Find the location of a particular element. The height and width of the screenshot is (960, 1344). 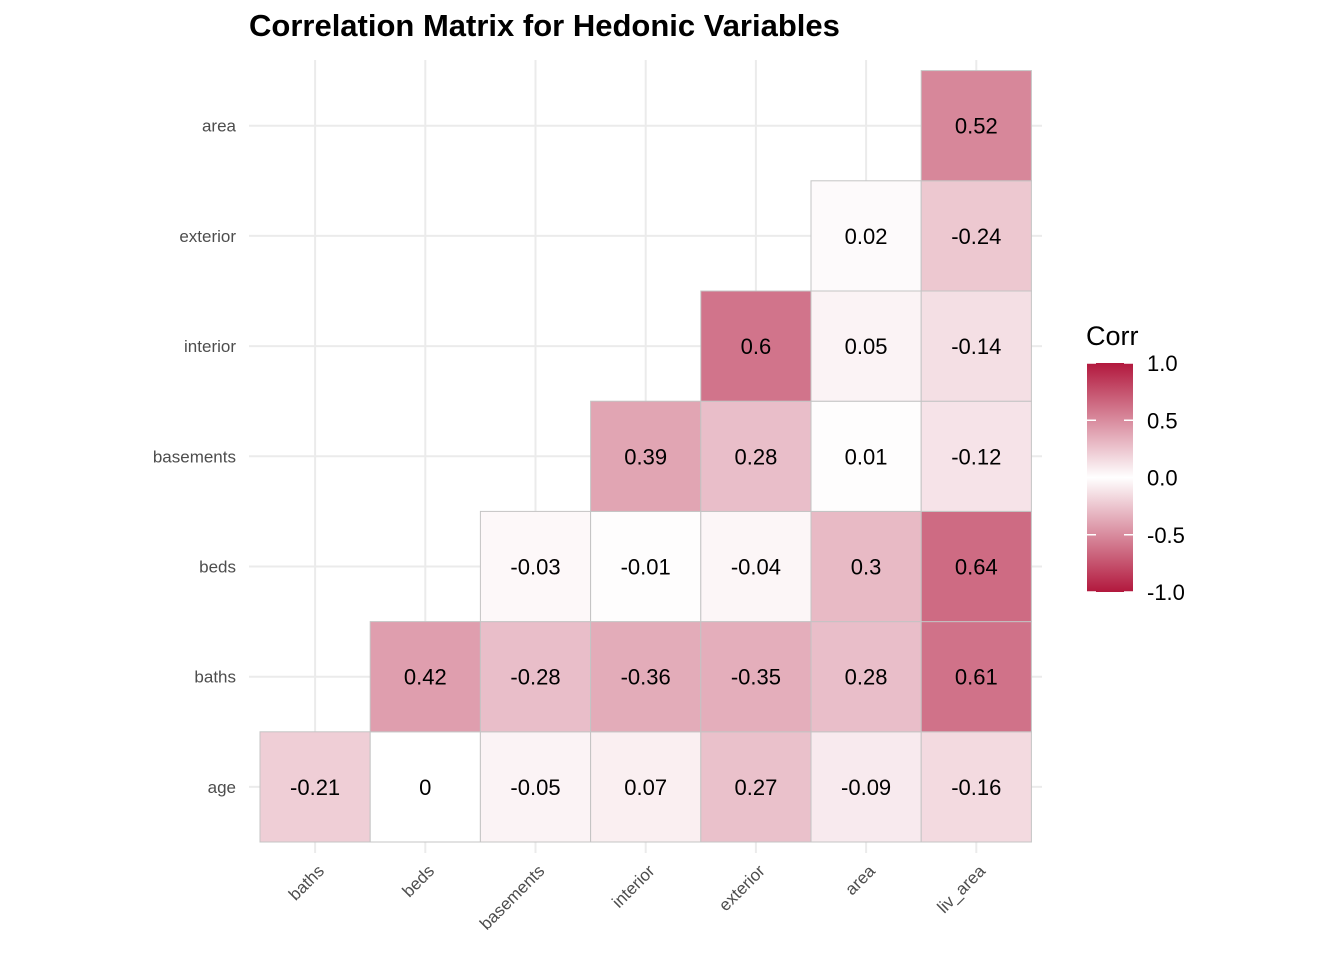

cell-value-label: 0.61 is located at coordinates (976, 677).